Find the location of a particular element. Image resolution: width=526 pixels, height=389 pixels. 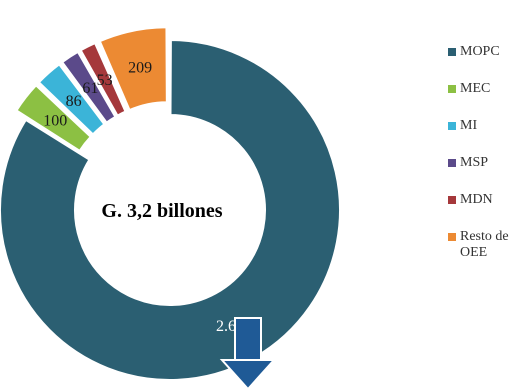

data-label-msp: 61 is located at coordinates (90, 88).